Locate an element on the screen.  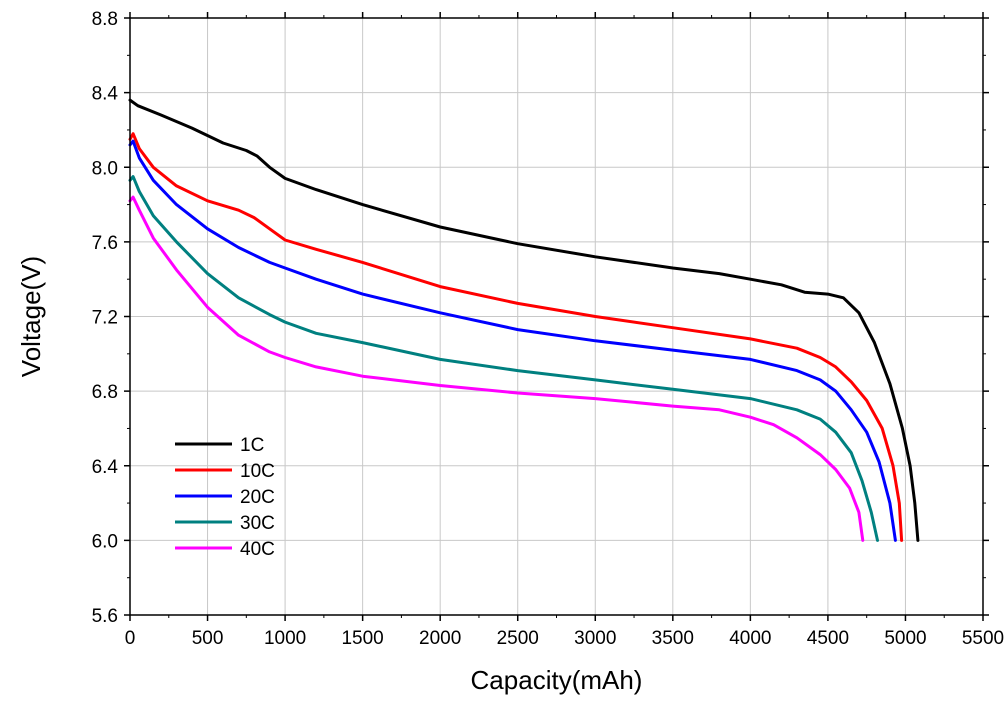
x-tick-label: 5000 is located at coordinates (905, 638).